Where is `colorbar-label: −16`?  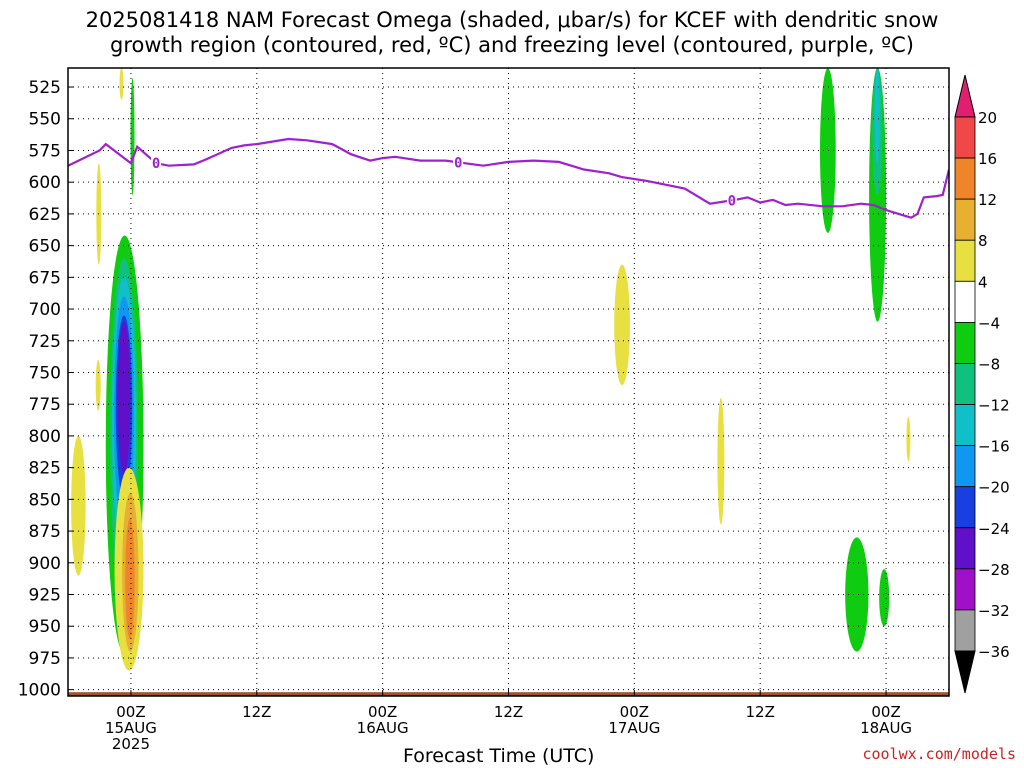 colorbar-label: −16 is located at coordinates (994, 447).